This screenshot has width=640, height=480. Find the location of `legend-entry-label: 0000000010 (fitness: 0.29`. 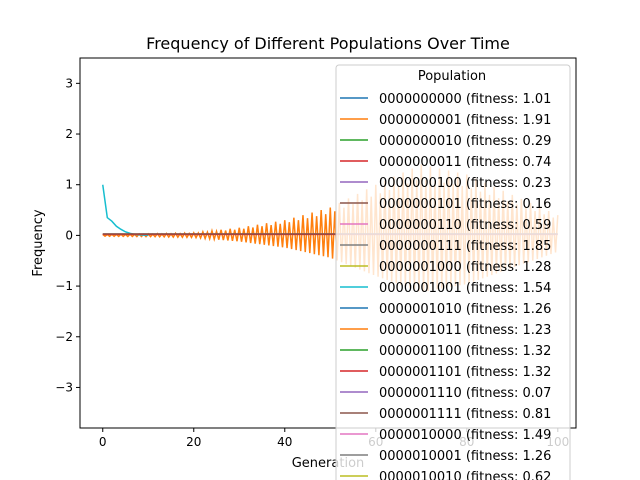

legend-entry-label: 0000000010 (fitness: 0.29 is located at coordinates (465, 141).